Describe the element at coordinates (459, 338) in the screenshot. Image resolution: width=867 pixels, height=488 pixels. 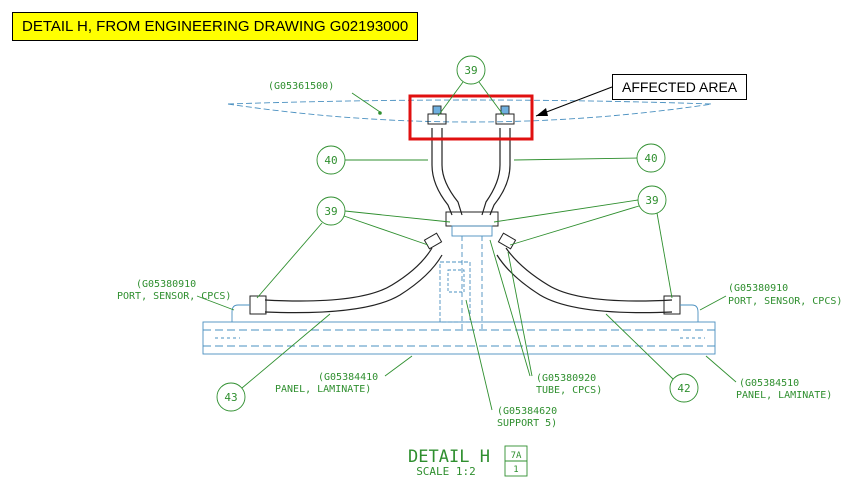
I see `laminate-panel` at that location.